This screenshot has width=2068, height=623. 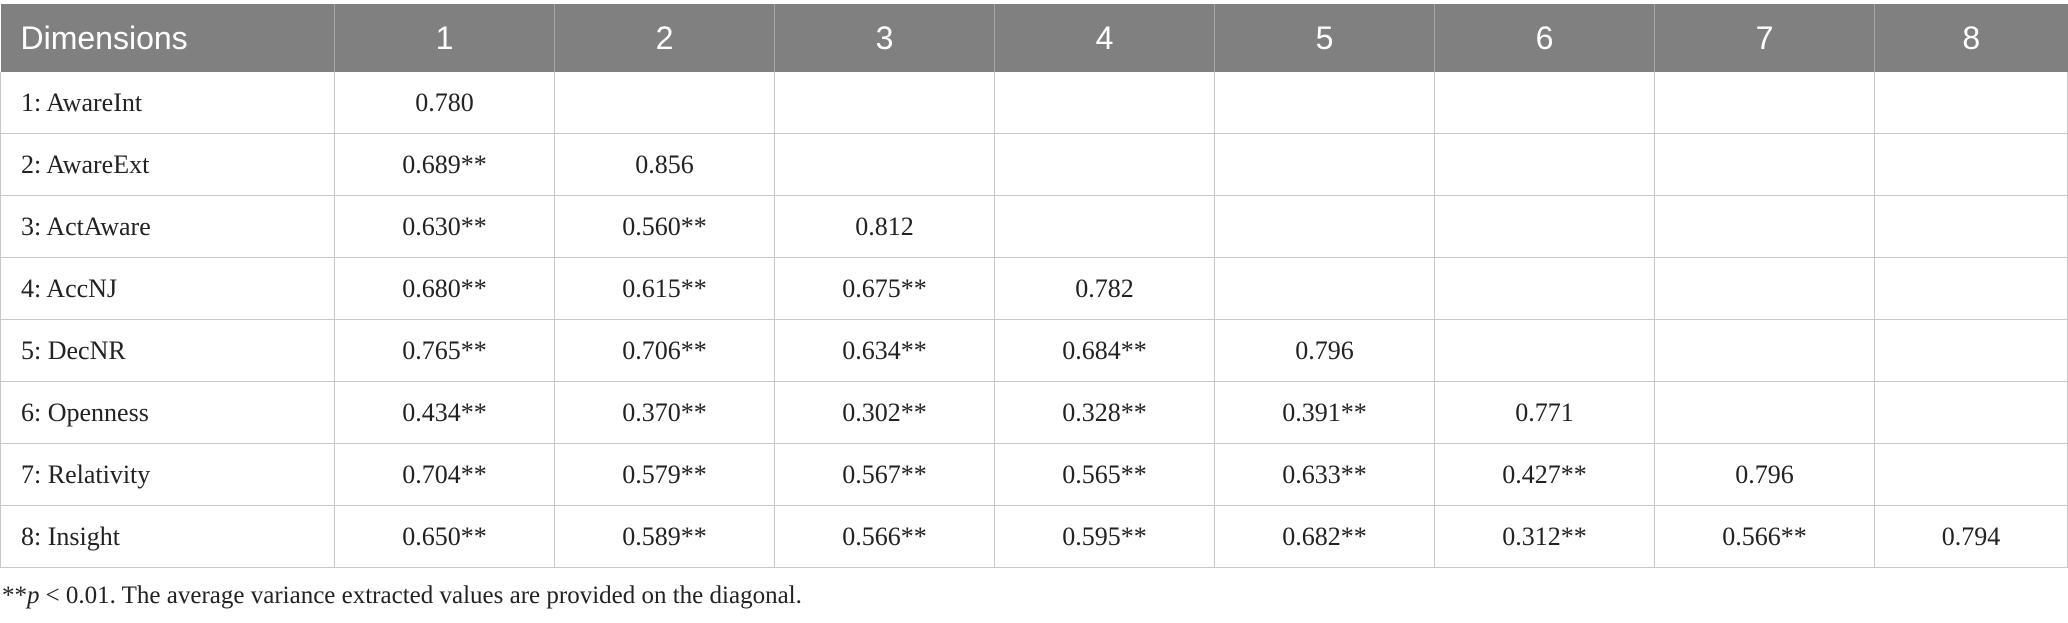 I want to click on table-row: 2: AwareExt 0.689** 0.856, so click(x=1034, y=164).